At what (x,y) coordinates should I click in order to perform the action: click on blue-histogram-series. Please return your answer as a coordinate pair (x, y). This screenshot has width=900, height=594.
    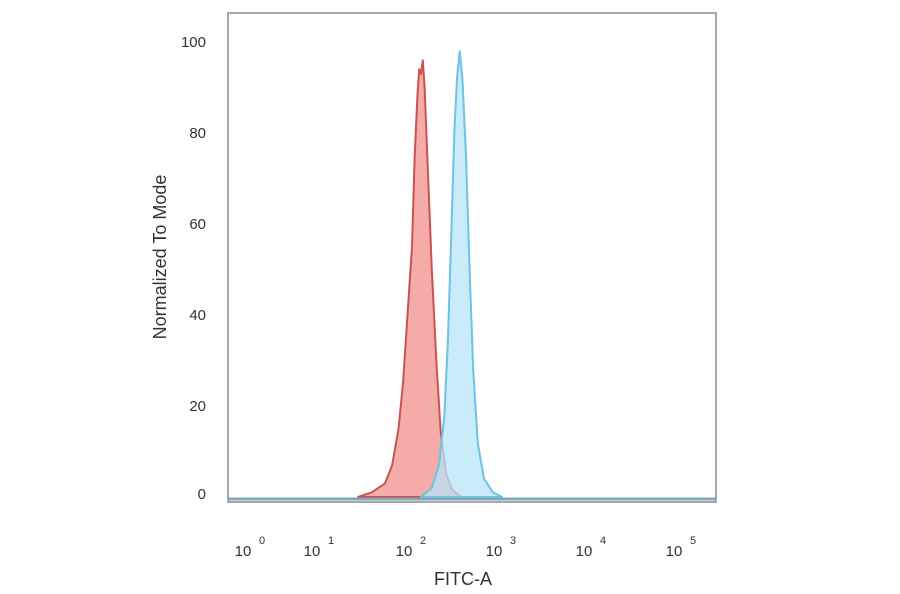
    Looking at the image, I should click on (461, 274).